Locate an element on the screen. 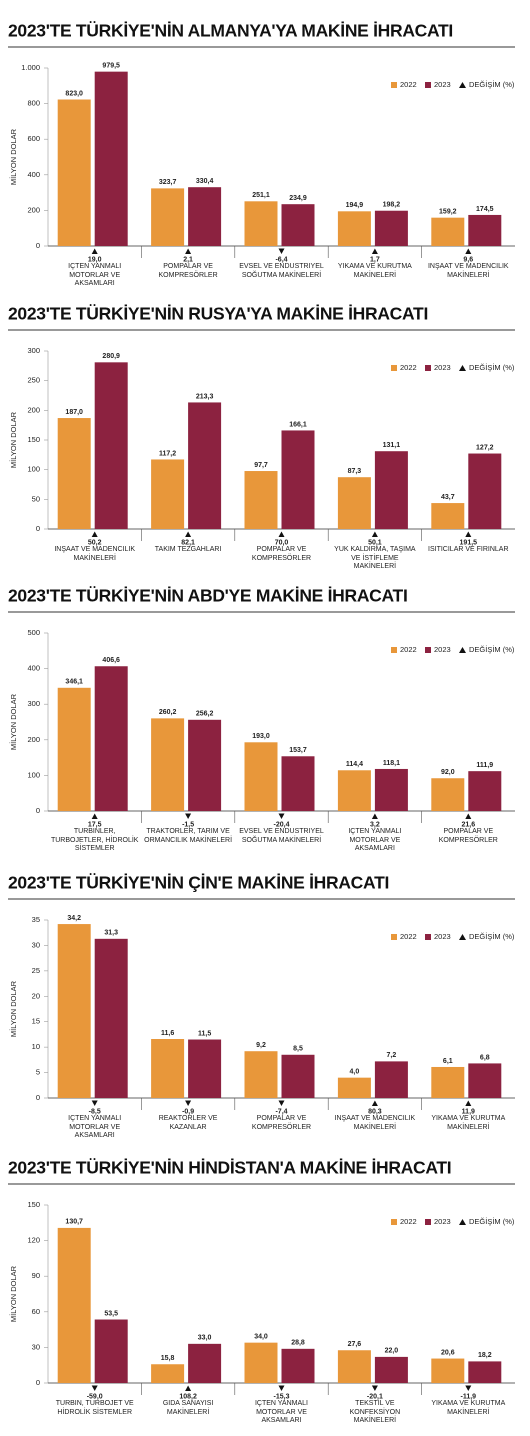 Image resolution: width=530 pixels, height=1436 pixels. y-tick-label: 50 is located at coordinates (36, 498).